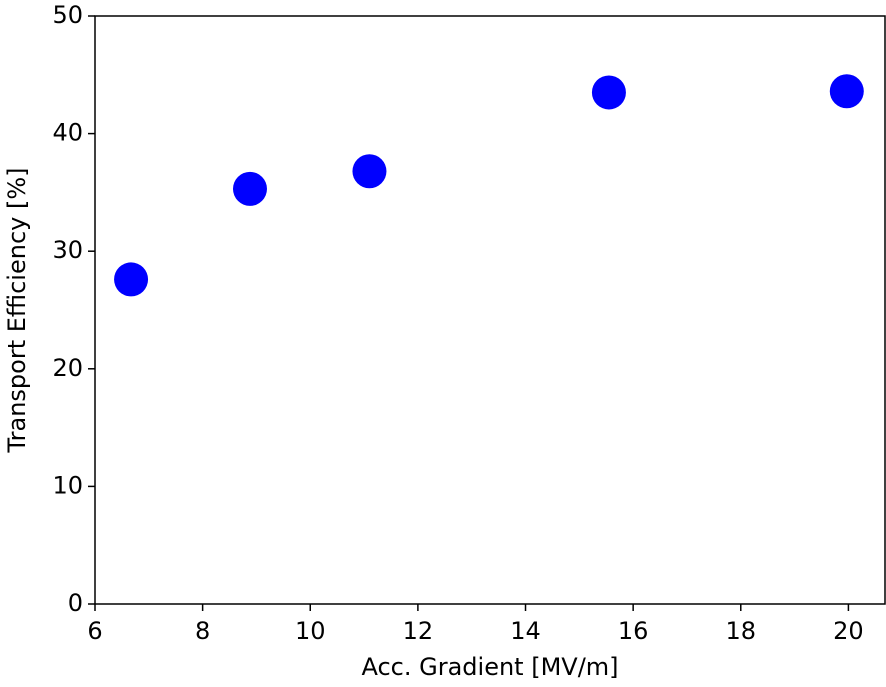  I want to click on x-tick-label: 10, so click(310, 631).